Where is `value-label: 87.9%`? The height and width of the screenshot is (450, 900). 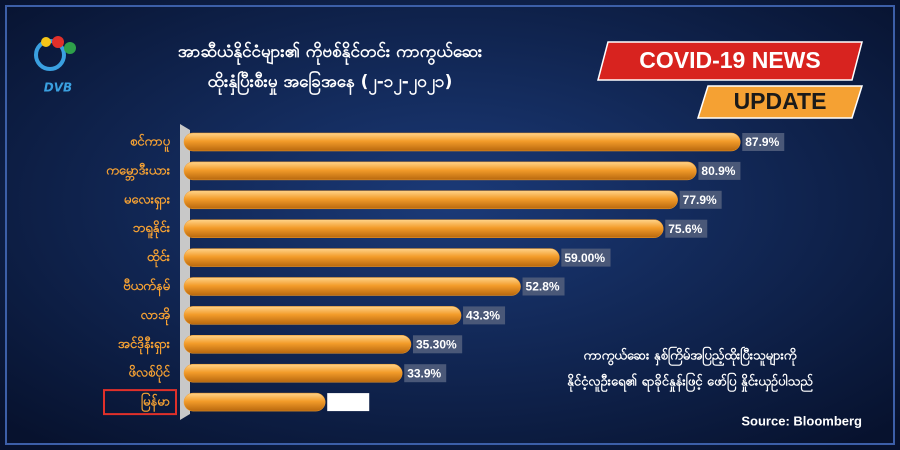 value-label: 87.9% is located at coordinates (762, 142).